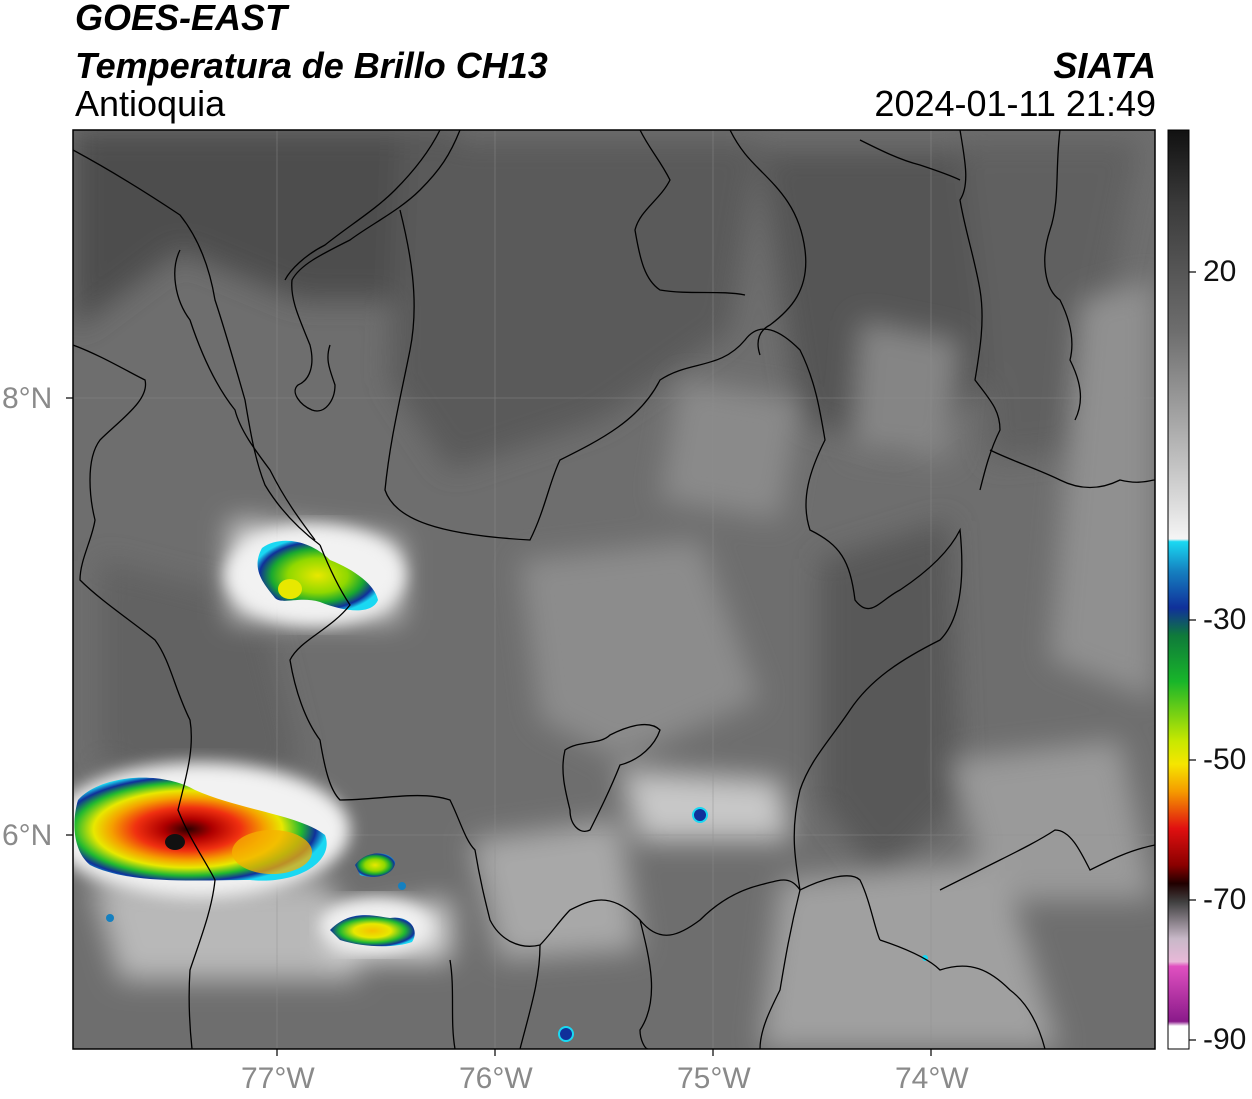 This screenshot has width=1252, height=1099. Describe the element at coordinates (932, 1078) in the screenshot. I see `lon-label-74w: 74°W` at that location.